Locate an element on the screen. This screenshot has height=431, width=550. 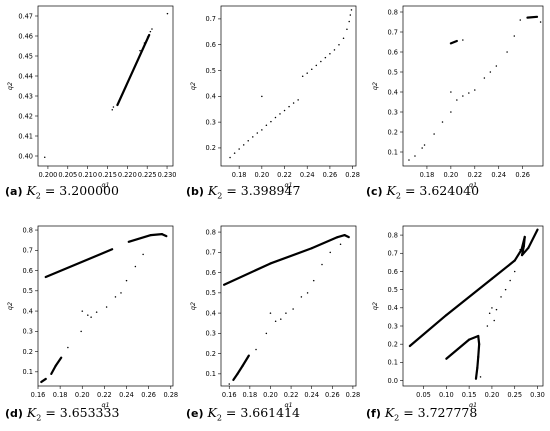
caption-value: = 3.653333 is located at coordinates (80, 412).